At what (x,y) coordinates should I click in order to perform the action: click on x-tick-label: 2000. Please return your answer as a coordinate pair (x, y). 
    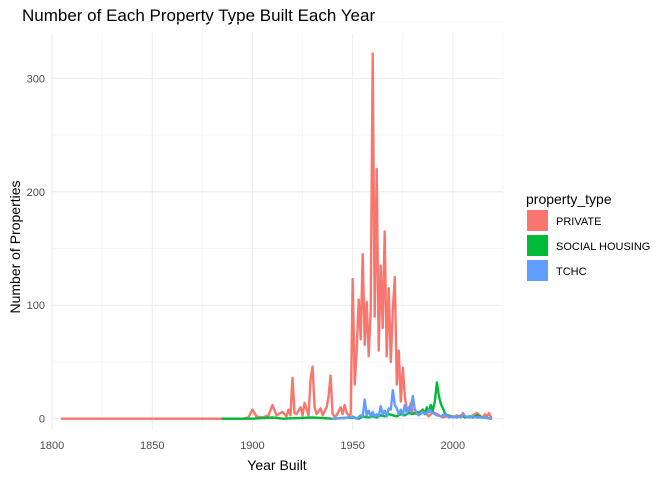
    Looking at the image, I should click on (453, 446).